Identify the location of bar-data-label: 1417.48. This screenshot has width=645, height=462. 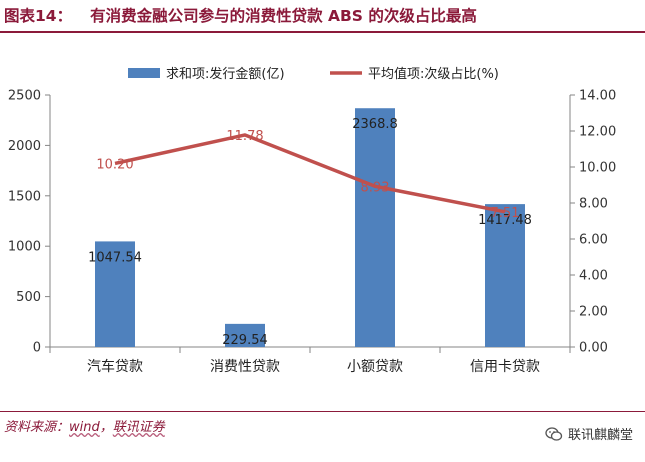
(505, 220).